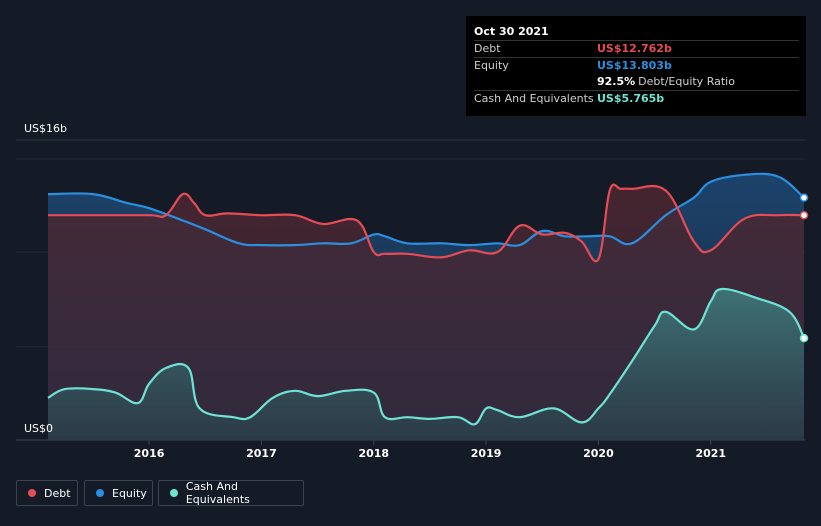  I want to click on x-tick-label: 2020, so click(598, 453).